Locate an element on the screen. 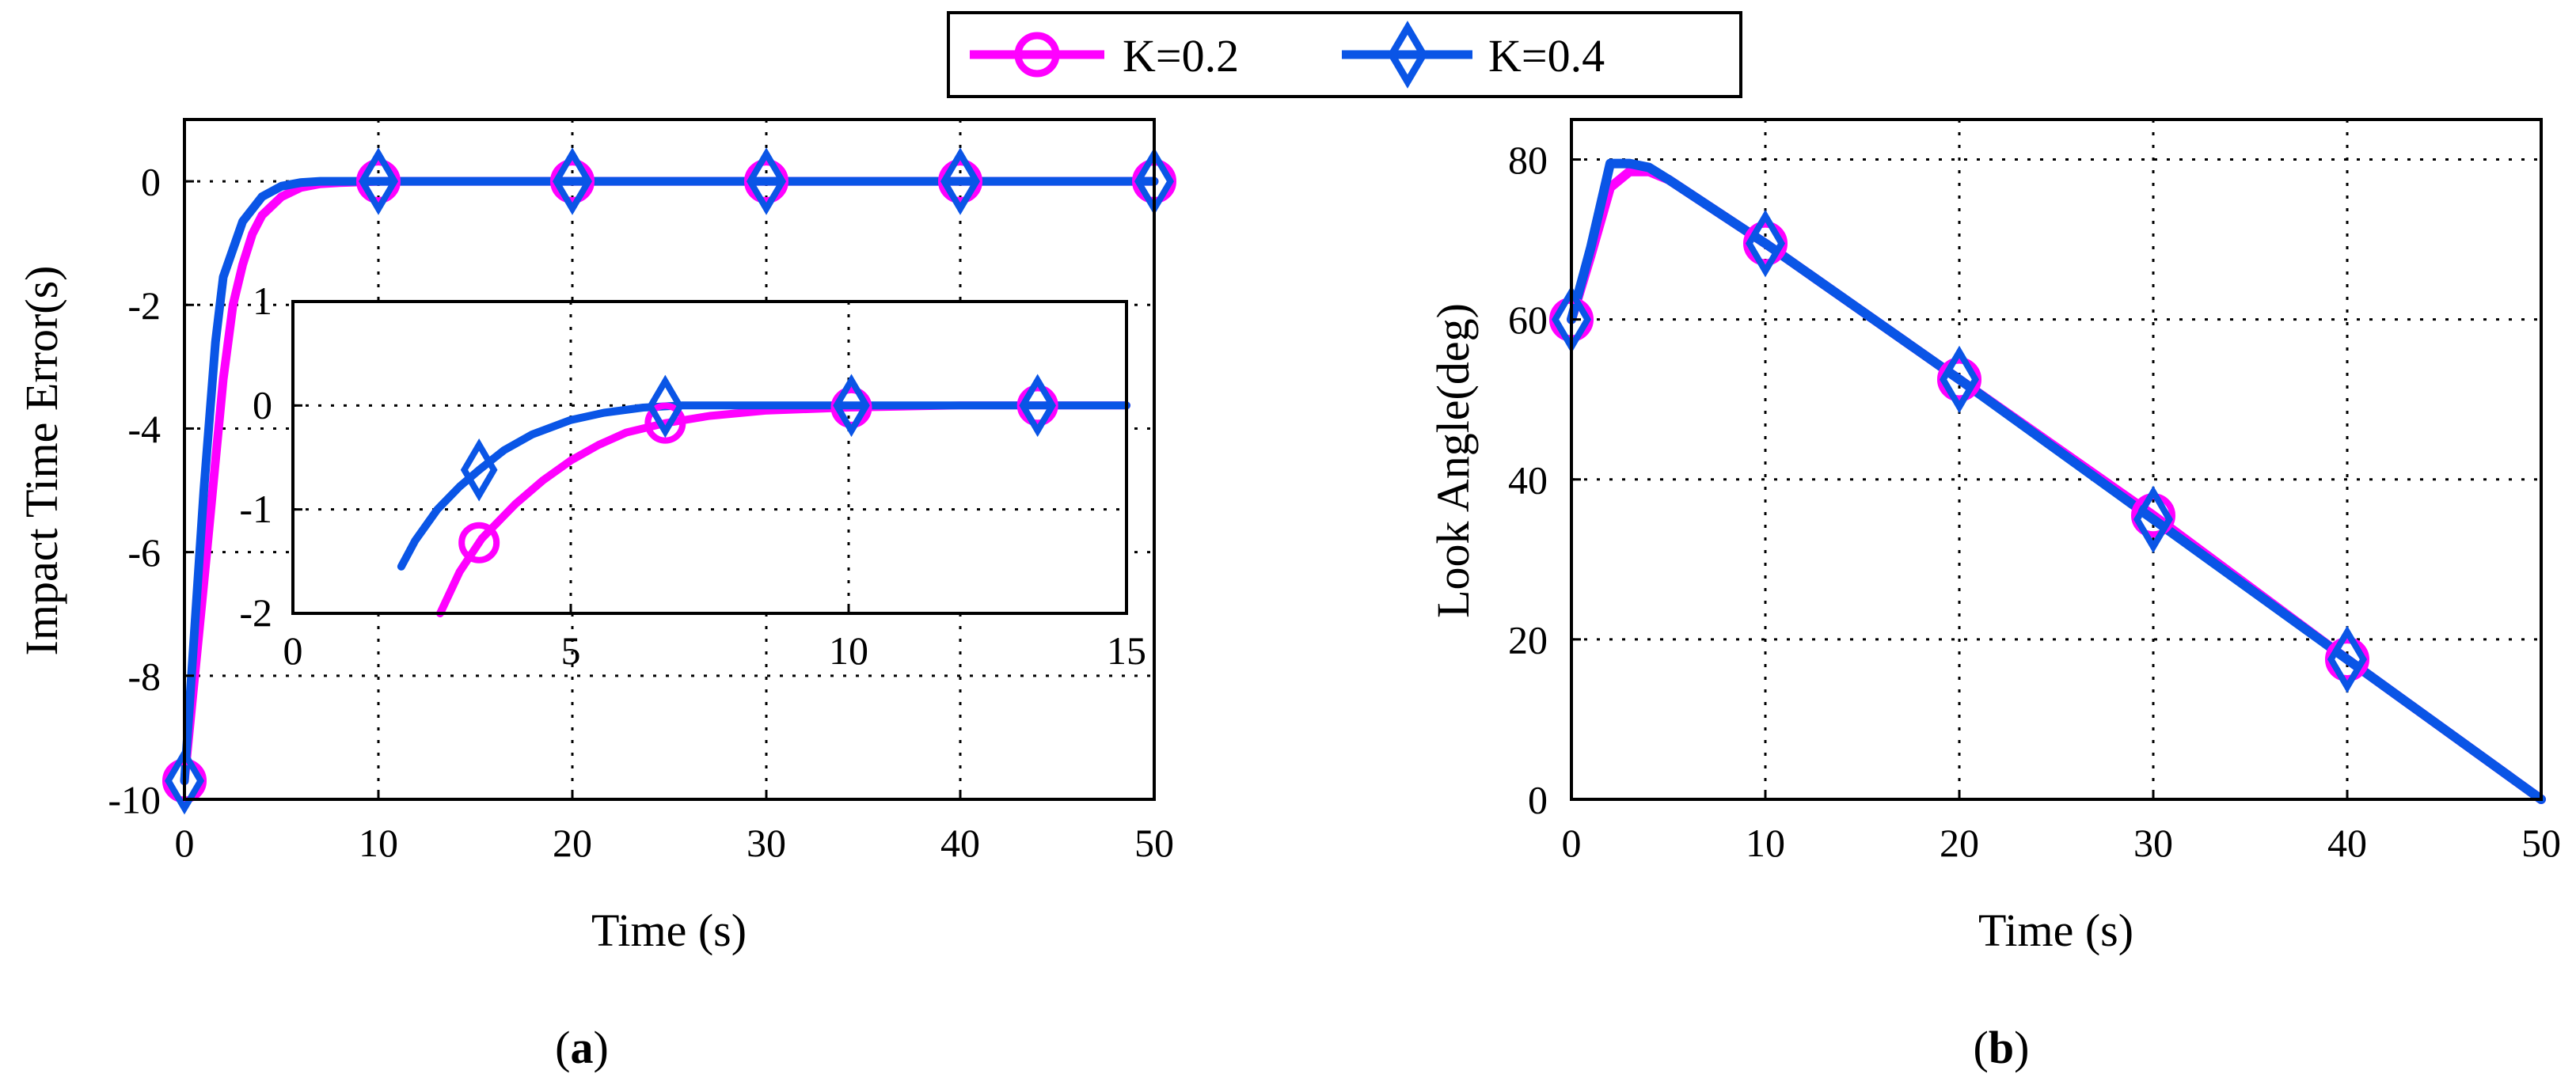 The image size is (2576, 1089). panel-a-xtick-label: 0 is located at coordinates (185, 843).